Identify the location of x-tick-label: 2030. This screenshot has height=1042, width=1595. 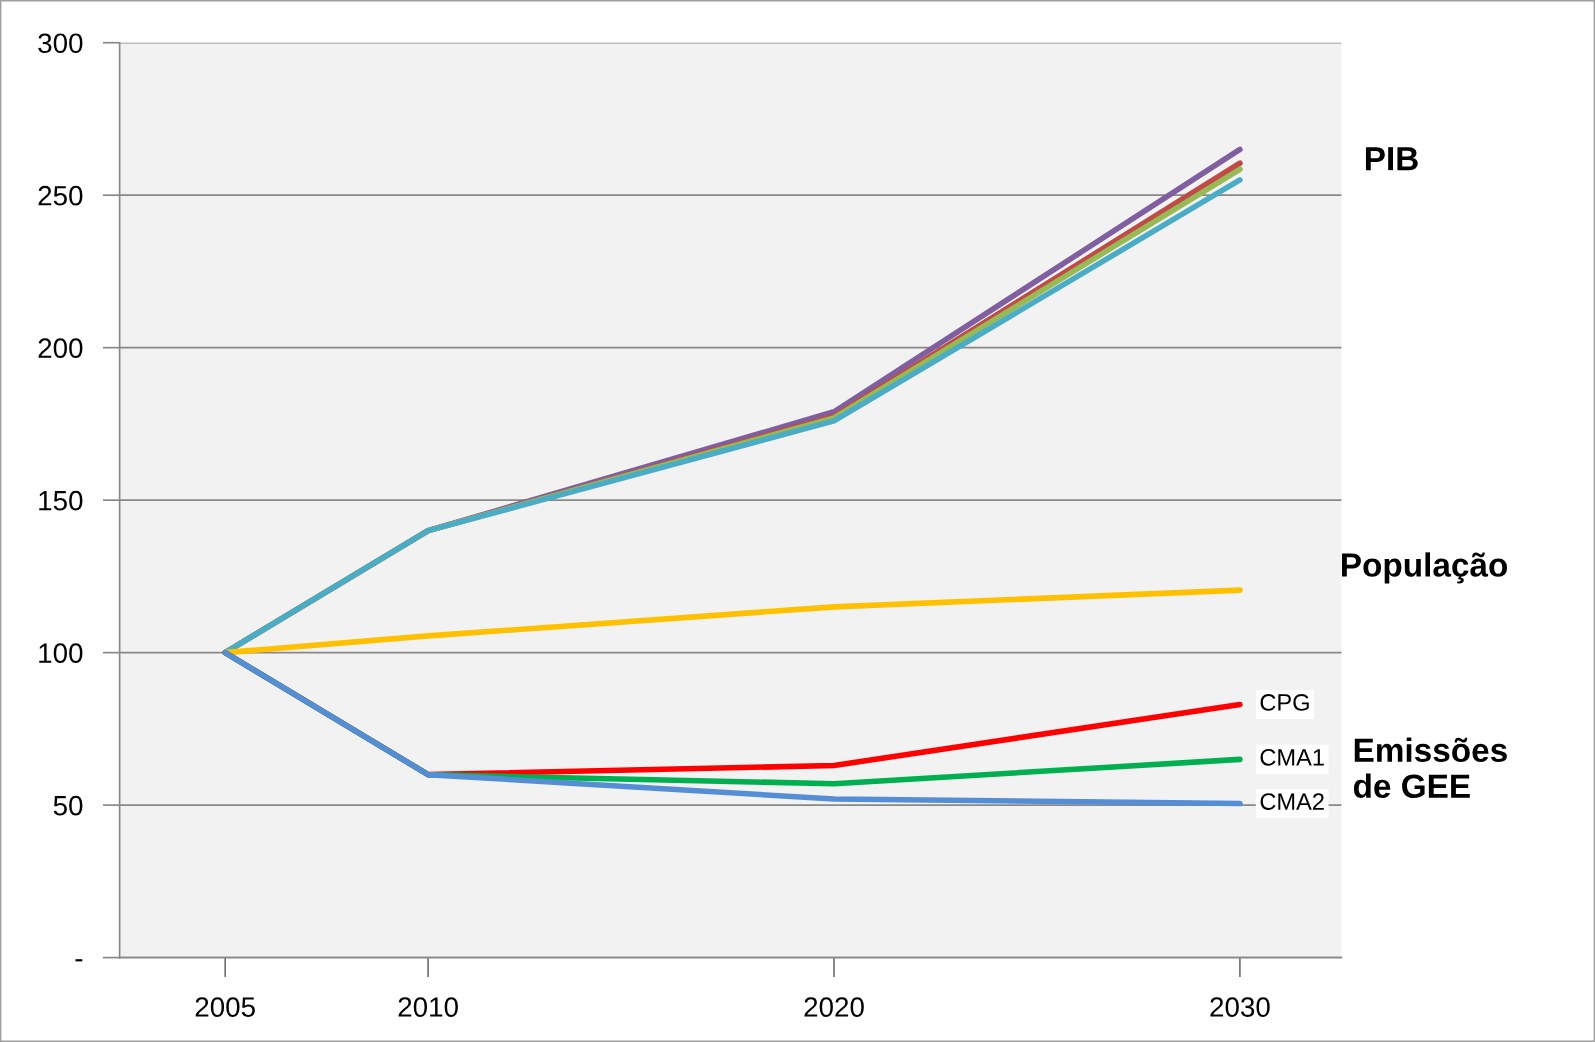
(1240, 1007).